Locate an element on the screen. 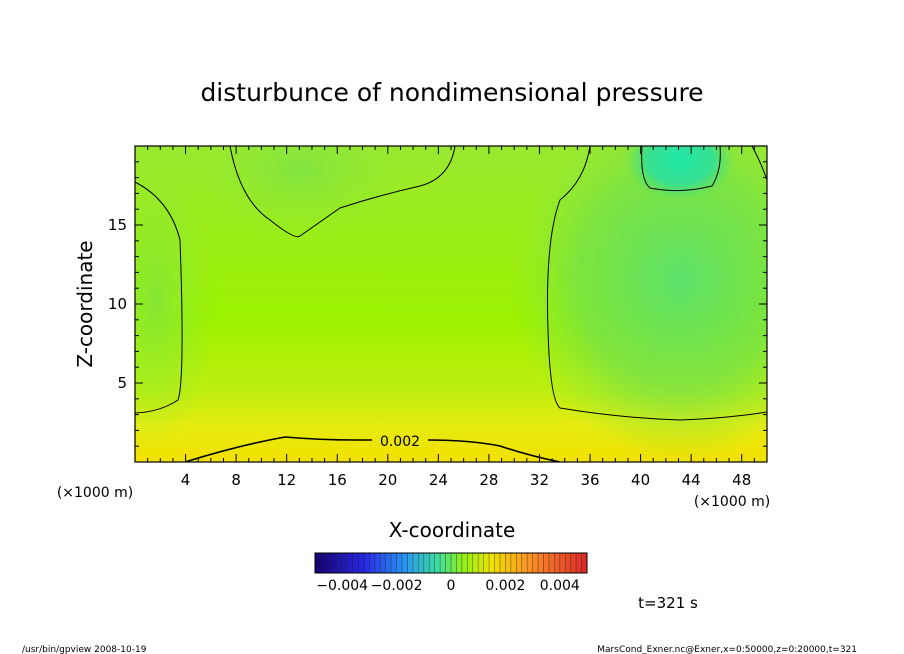  colorbar-frame is located at coordinates (451, 563).